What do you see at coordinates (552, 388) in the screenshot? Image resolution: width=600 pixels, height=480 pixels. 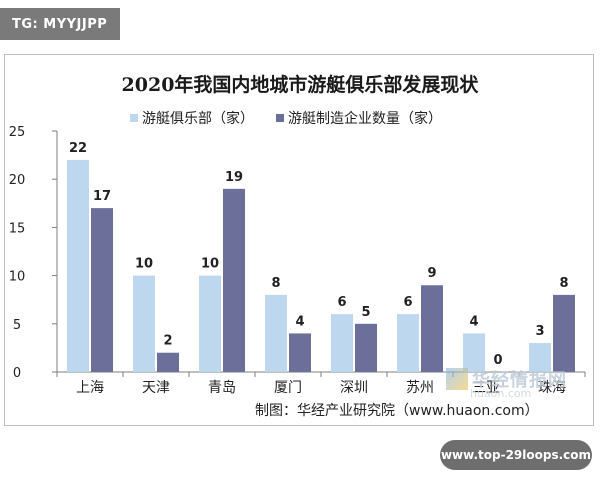 I see `x-category-label: 珠海` at bounding box center [552, 388].